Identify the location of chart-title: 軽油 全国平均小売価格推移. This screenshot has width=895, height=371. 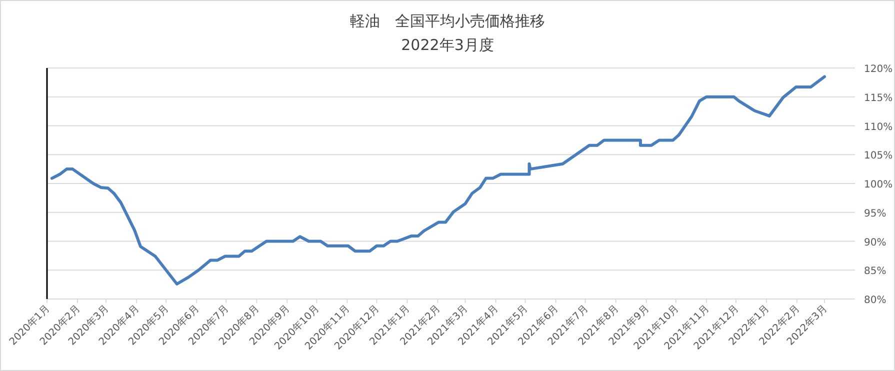
(447, 21).